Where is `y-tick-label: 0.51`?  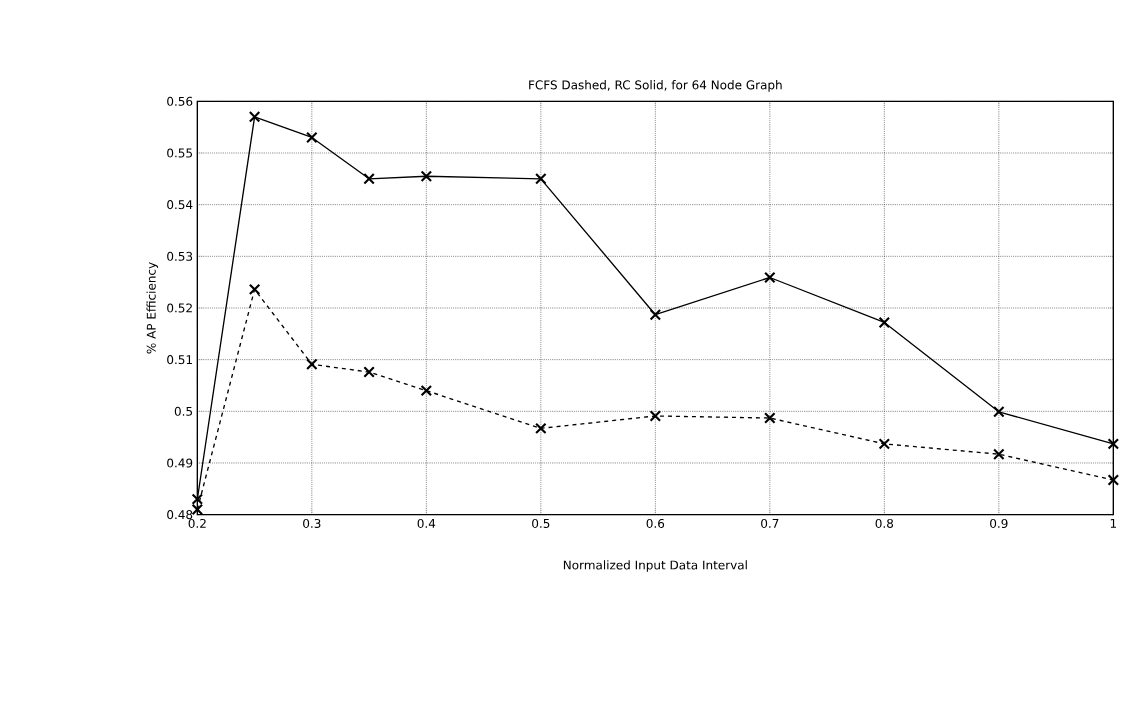 y-tick-label: 0.51 is located at coordinates (179, 359).